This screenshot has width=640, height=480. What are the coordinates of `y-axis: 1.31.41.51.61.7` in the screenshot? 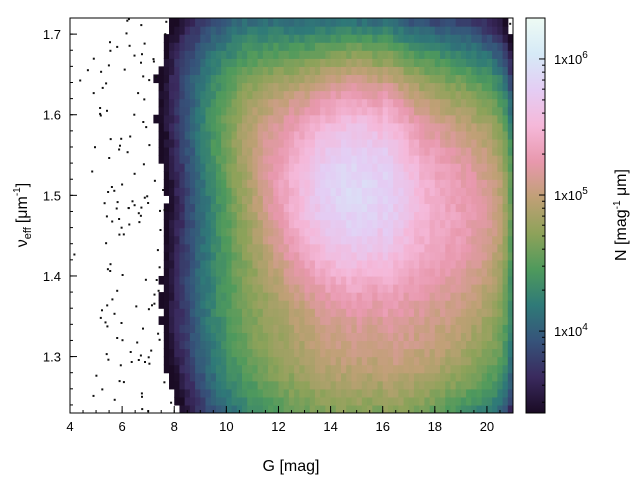 It's located at (60, 211).